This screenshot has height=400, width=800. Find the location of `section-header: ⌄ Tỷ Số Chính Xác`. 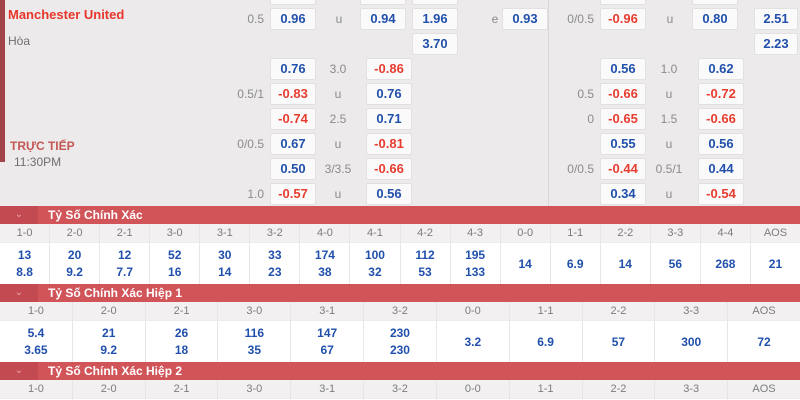

section-header: ⌄ Tỷ Số Chính Xác is located at coordinates (400, 215).